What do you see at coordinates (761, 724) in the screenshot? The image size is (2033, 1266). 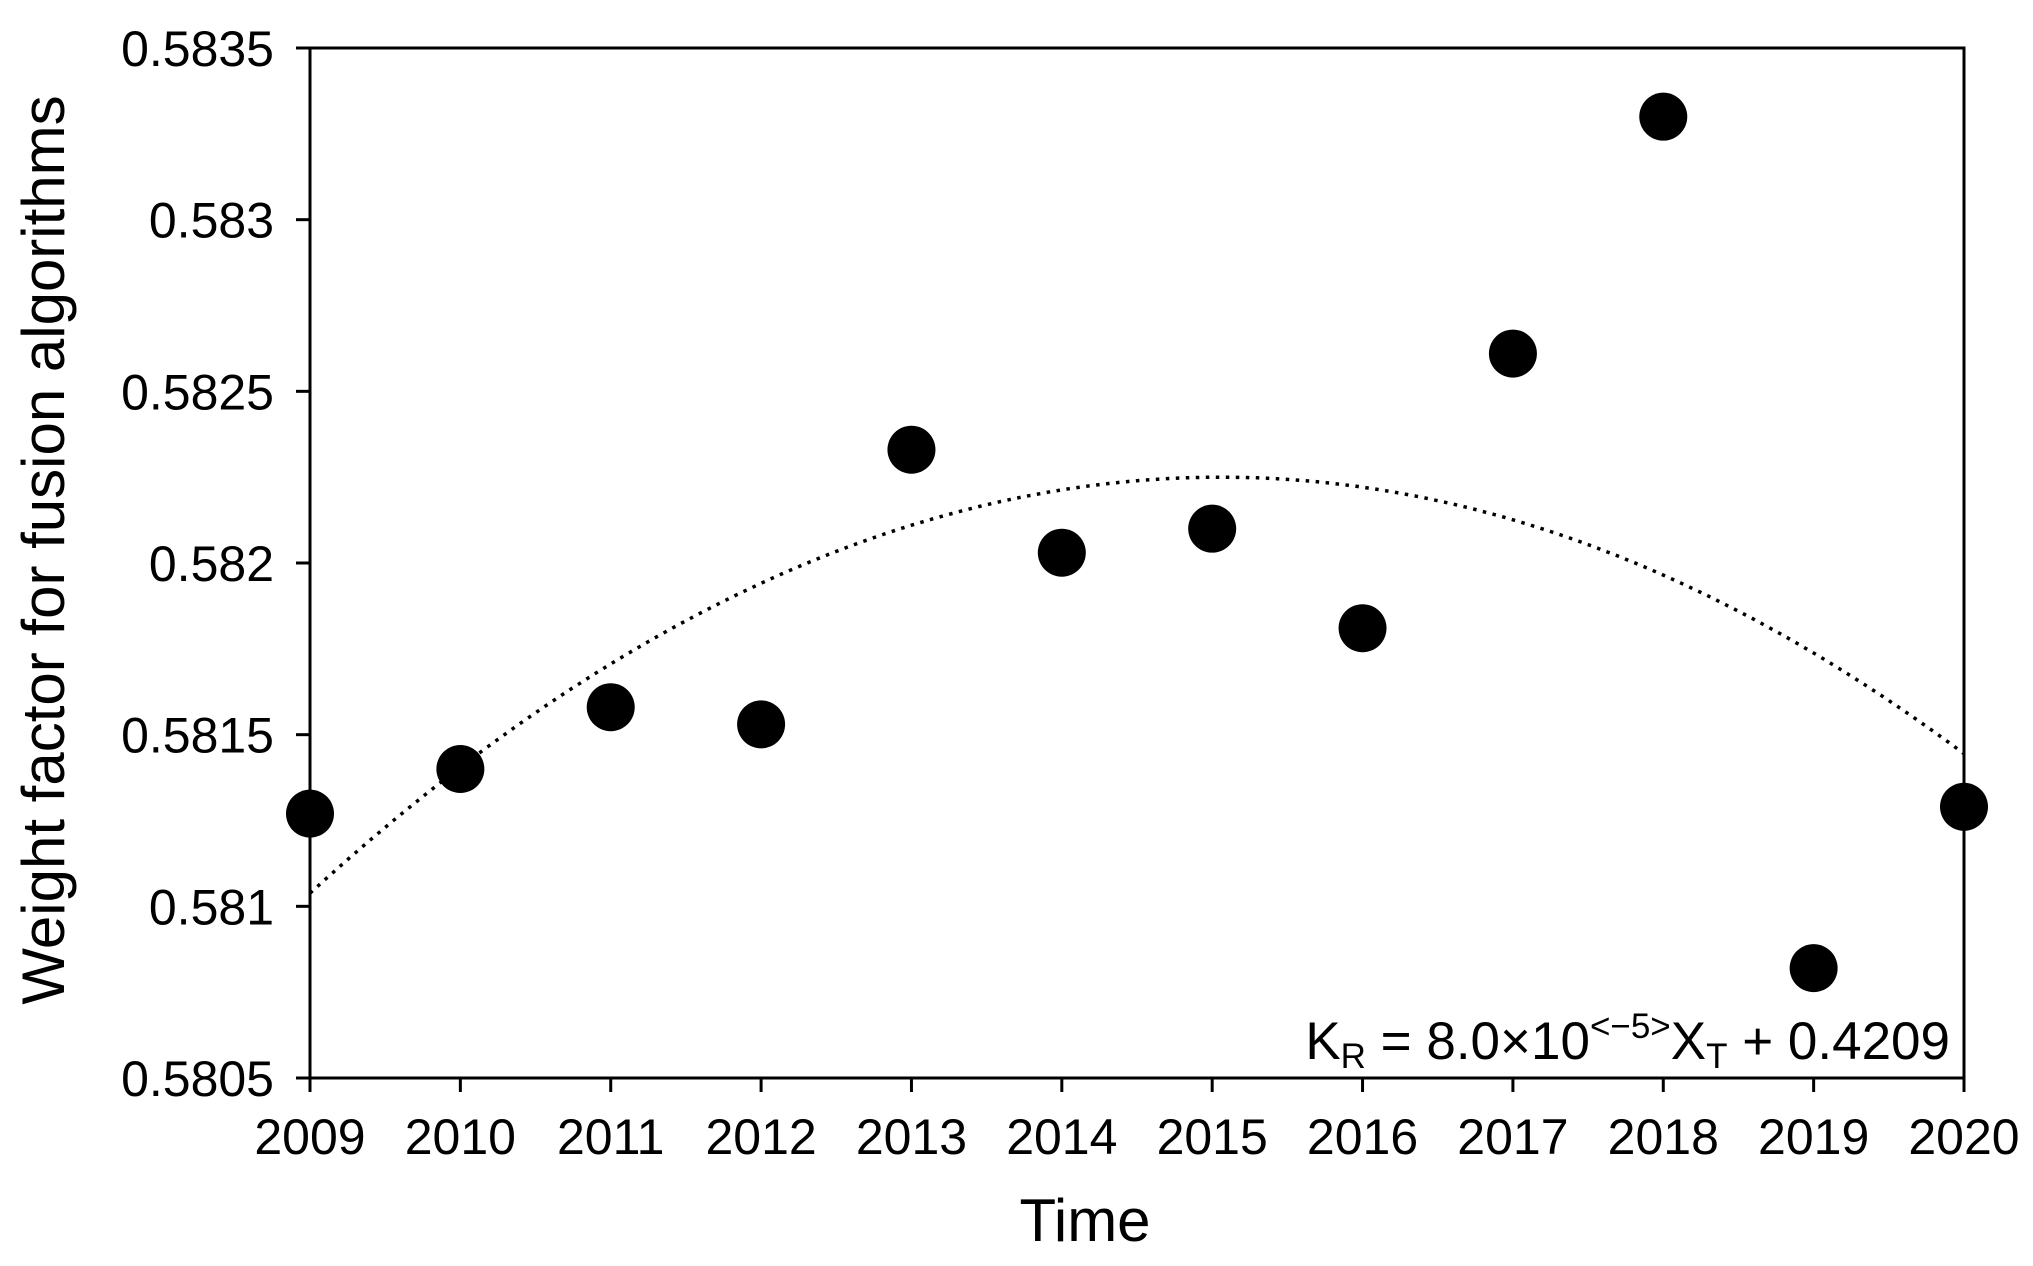 I see `data-point-2012` at bounding box center [761, 724].